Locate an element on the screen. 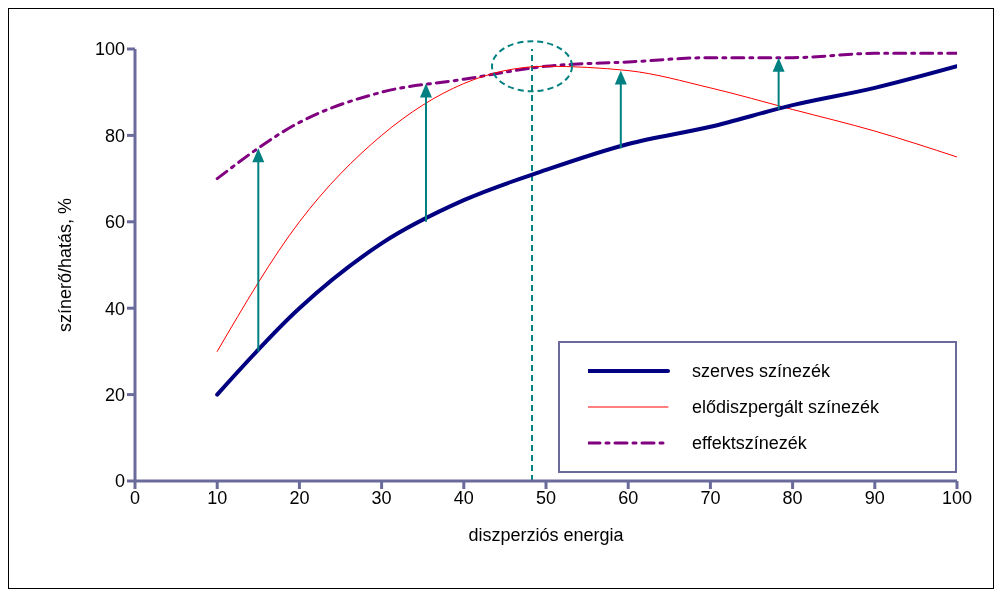 The width and height of the screenshot is (1002, 597). x-tick-label: 70 is located at coordinates (710, 497).